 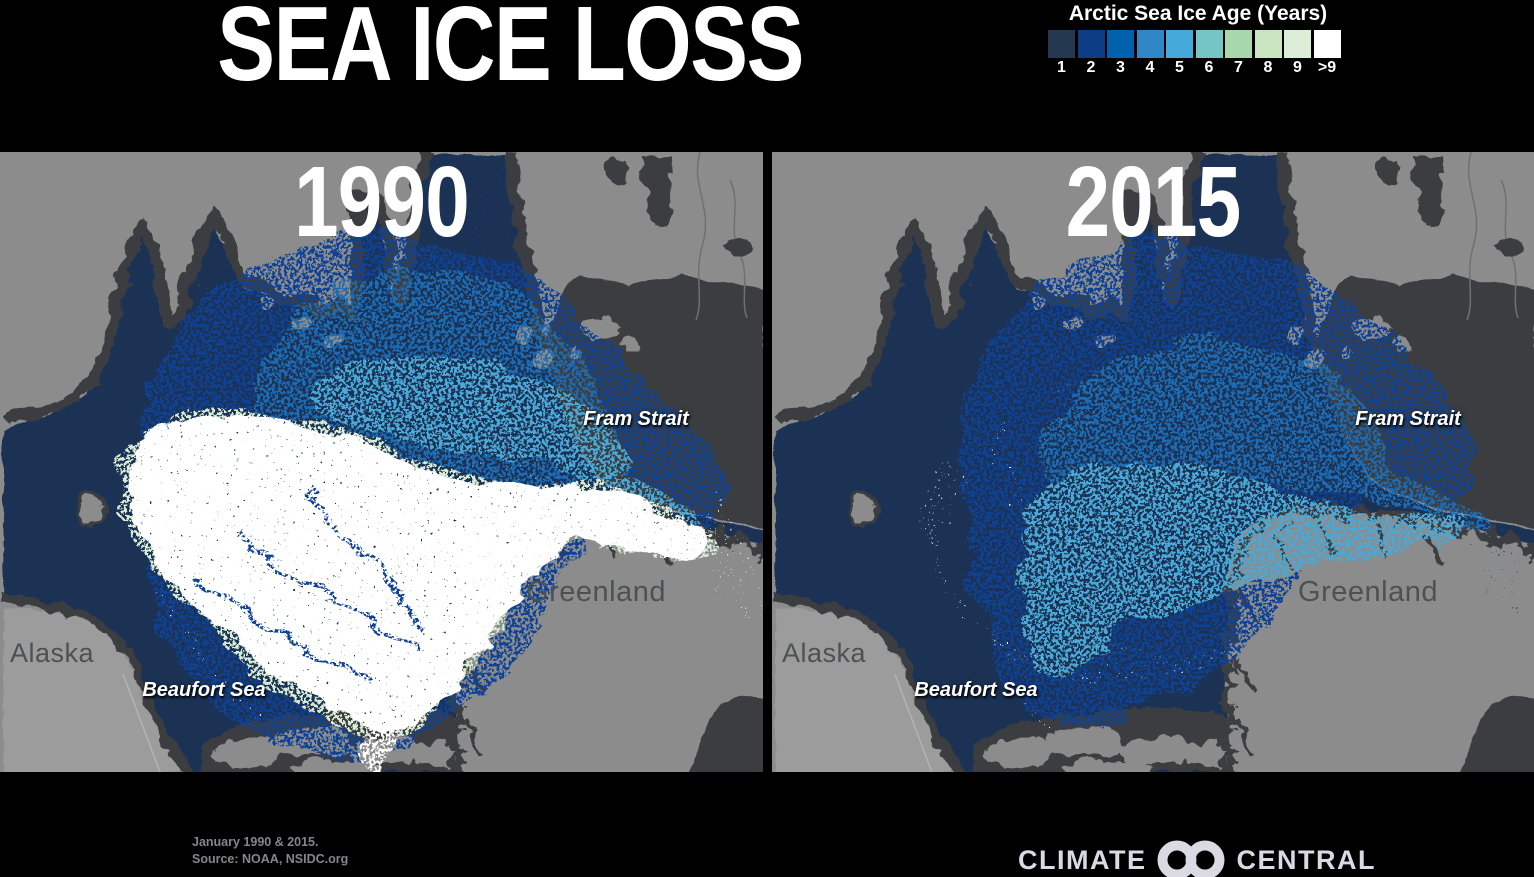 I want to click on legend-swatch-gt9, so click(x=1327, y=44).